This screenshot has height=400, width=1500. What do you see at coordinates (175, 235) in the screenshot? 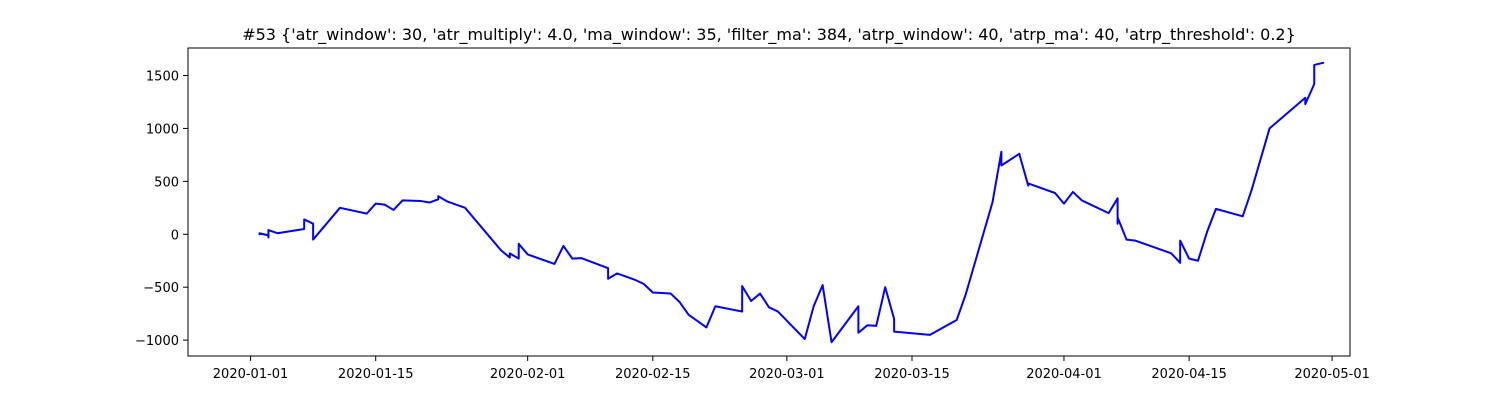
I see `y-tick-label: 0` at bounding box center [175, 235].